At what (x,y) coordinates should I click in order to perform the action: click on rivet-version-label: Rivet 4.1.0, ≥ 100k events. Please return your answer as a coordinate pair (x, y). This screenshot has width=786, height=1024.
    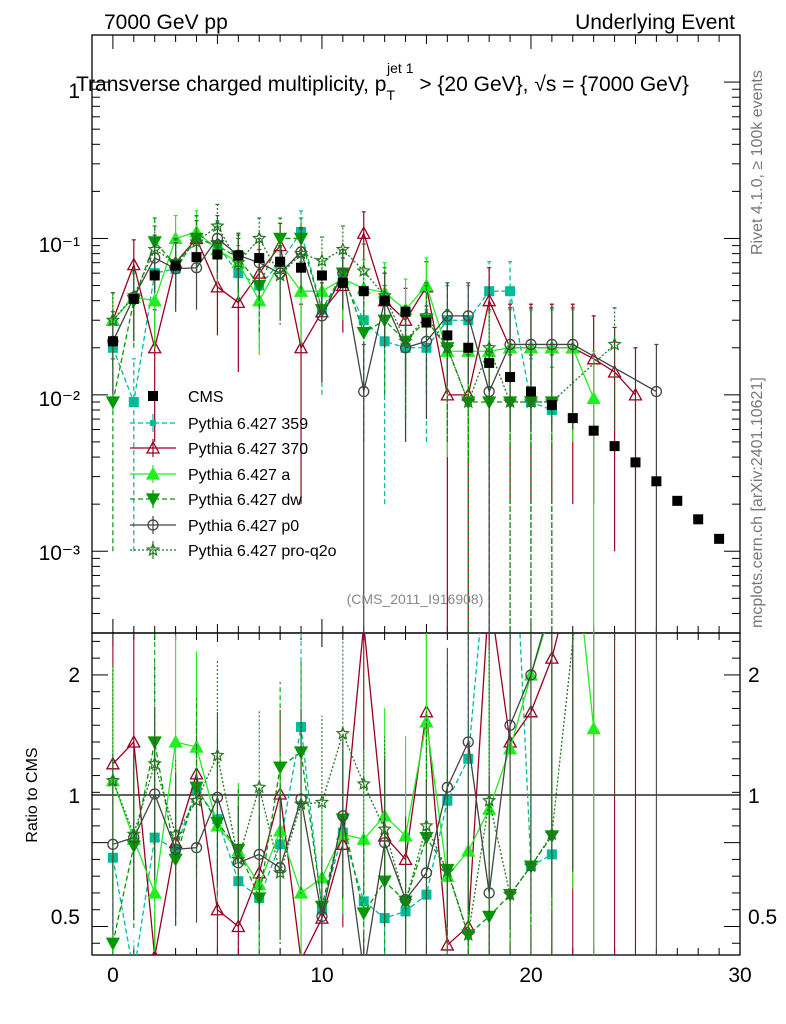
    Looking at the image, I should click on (757, 162).